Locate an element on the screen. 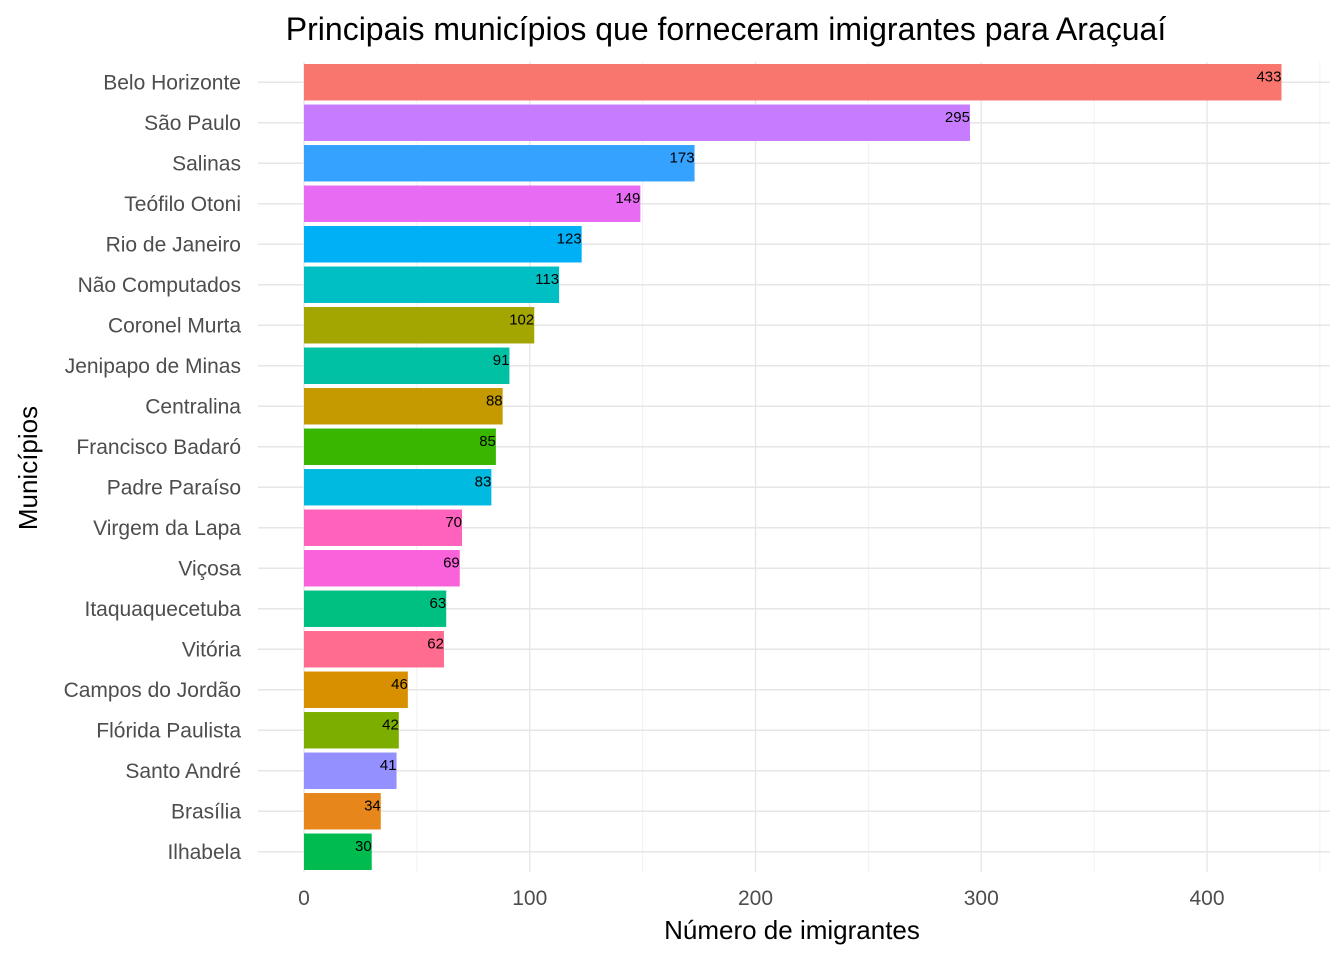 The width and height of the screenshot is (1344, 960). y-tick-label: Flórida Paulista is located at coordinates (168, 730).